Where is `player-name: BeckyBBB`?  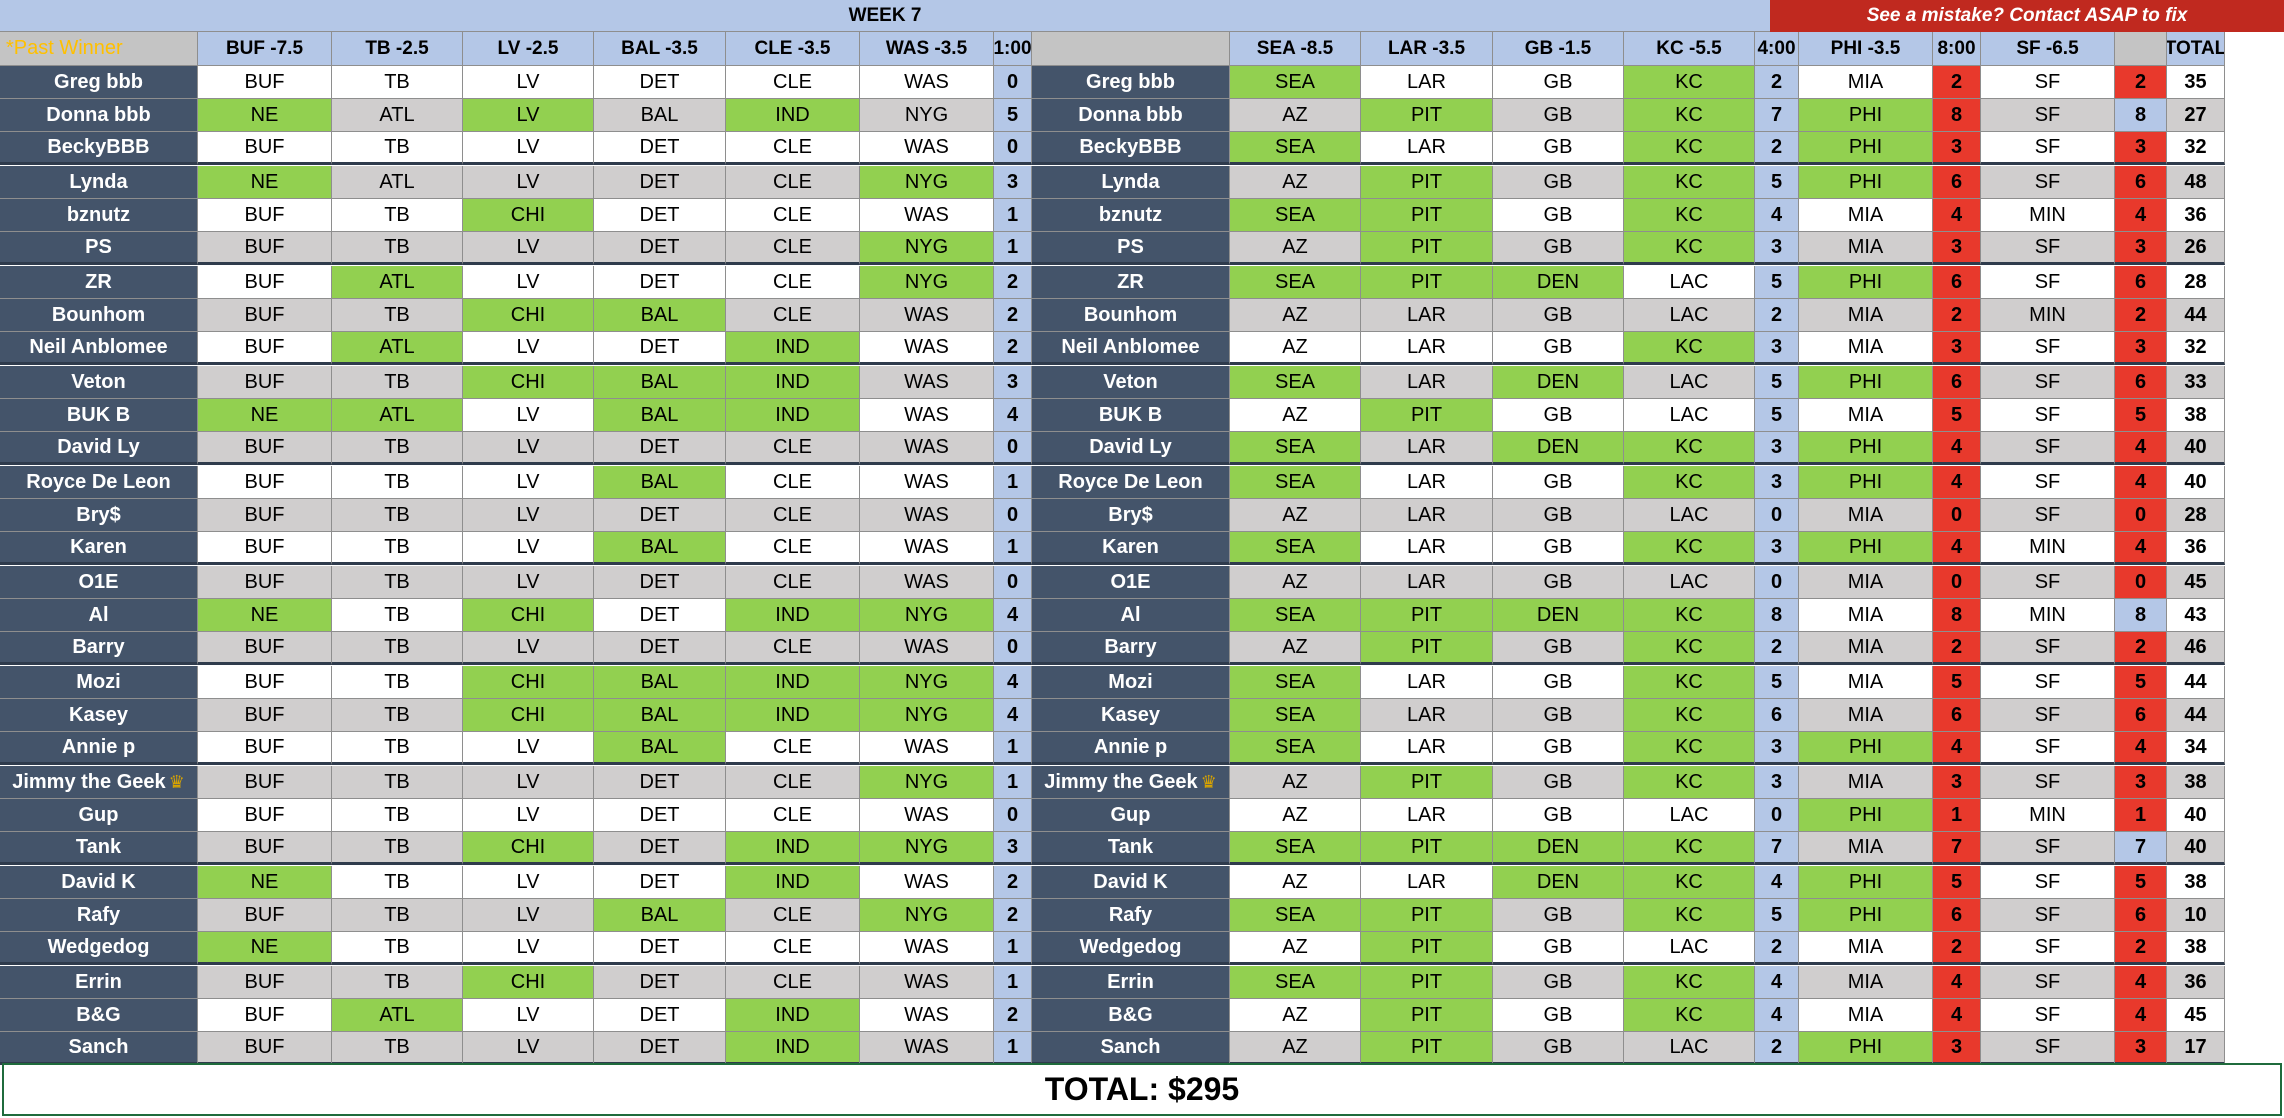 player-name: BeckyBBB is located at coordinates (1131, 148).